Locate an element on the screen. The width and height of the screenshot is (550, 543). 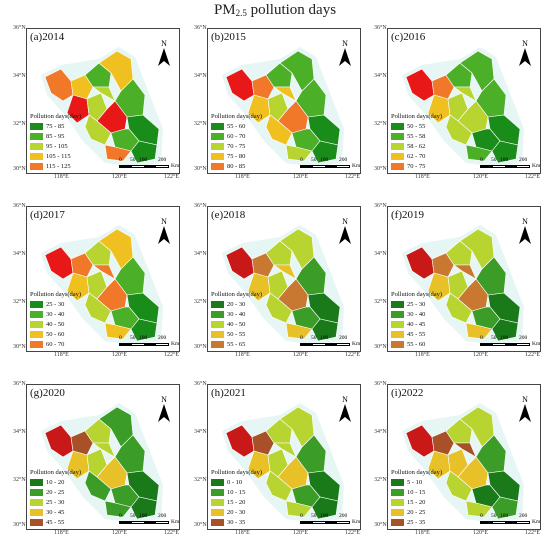
legend-entry: 55 - 60 is located at coordinates (236, 126).